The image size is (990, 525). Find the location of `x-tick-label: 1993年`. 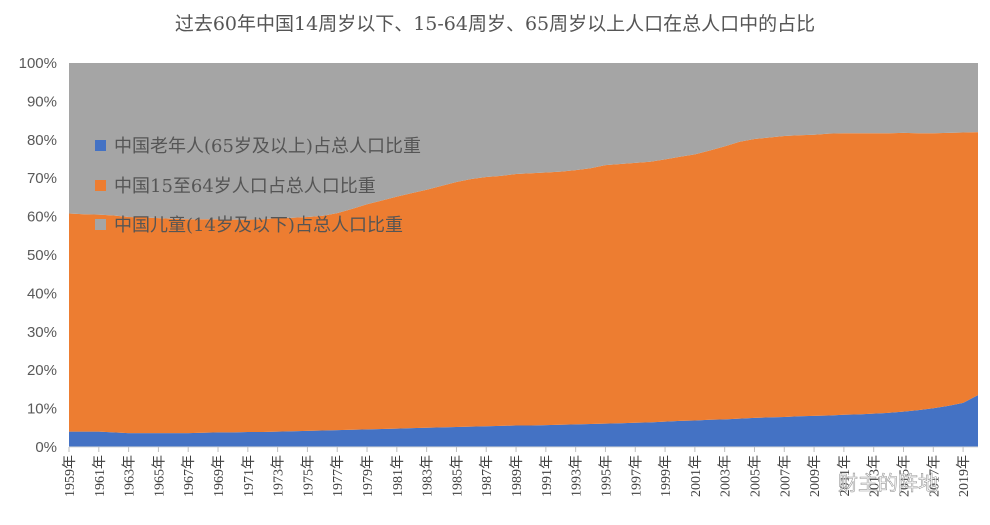

x-tick-label: 1993年 is located at coordinates (577, 476).